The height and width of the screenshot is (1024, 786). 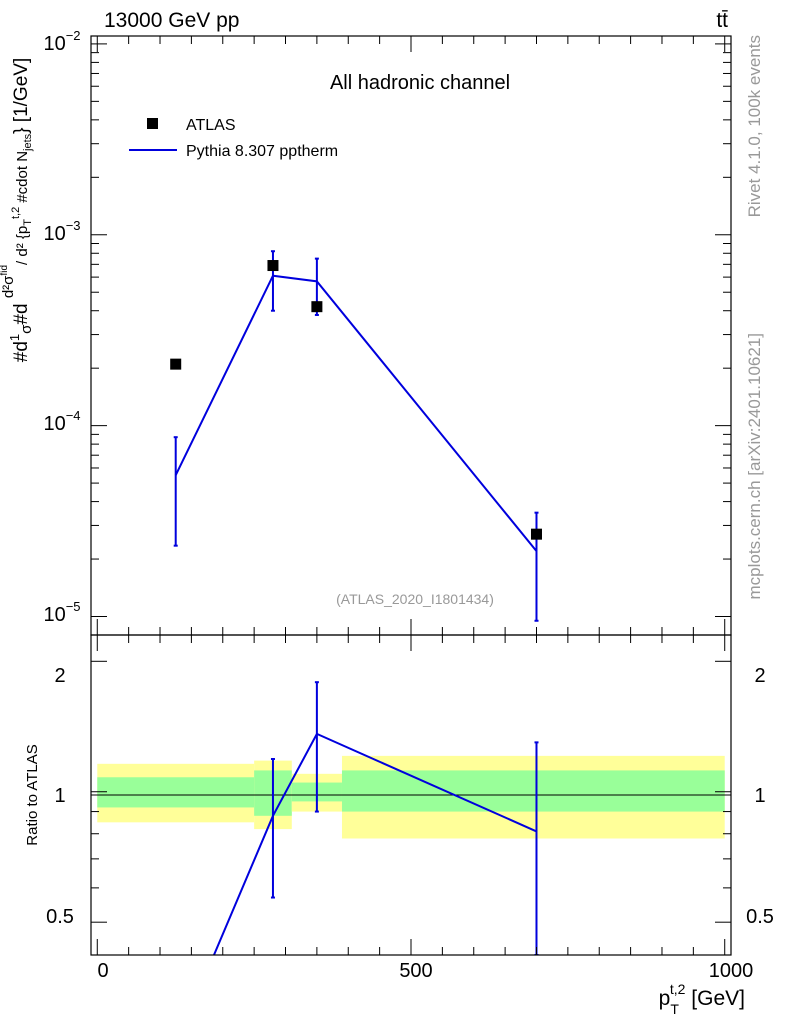 What do you see at coordinates (152, 123) in the screenshot?
I see `legend-atlas-marker` at bounding box center [152, 123].